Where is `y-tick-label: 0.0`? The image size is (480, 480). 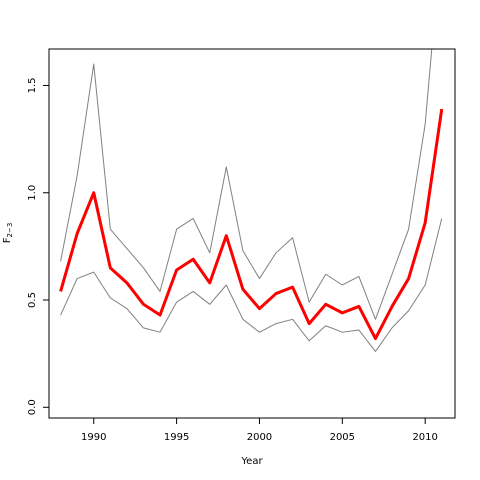
y-tick-label: 0.0 is located at coordinates (32, 407).